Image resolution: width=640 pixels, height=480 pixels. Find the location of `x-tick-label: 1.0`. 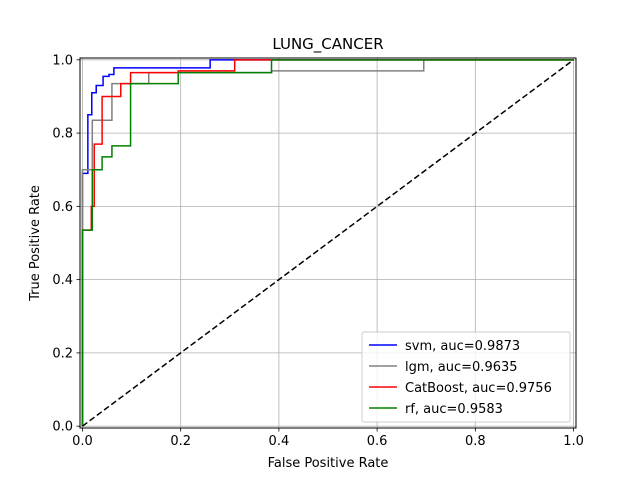

x-tick-label: 1.0 is located at coordinates (573, 441).